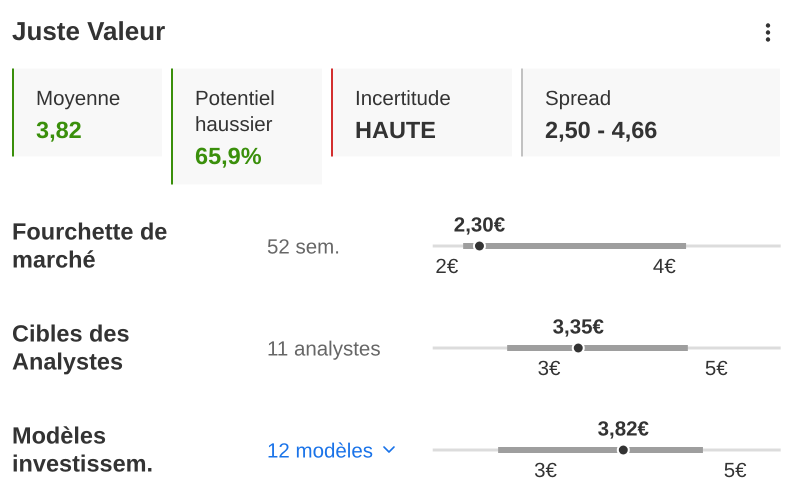  I want to click on x-tick-label: 4€, so click(664, 266).